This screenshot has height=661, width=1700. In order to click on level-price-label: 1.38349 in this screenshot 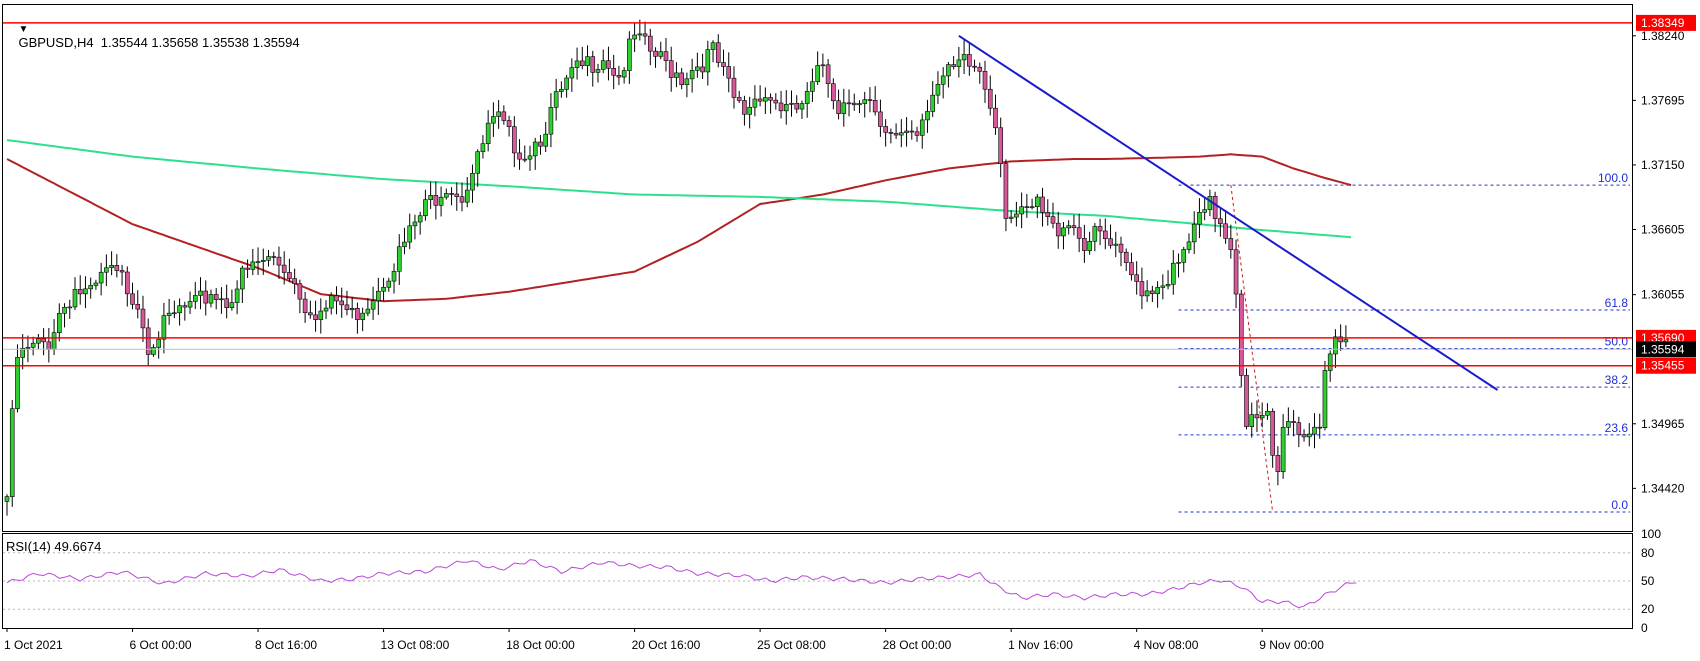, I will do `click(1663, 23)`.